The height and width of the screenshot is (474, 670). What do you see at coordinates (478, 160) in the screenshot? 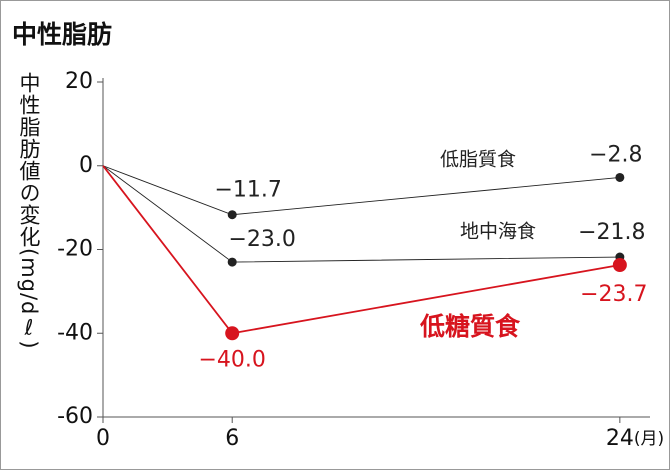
I see `series-label: 低脂質食` at bounding box center [478, 160].